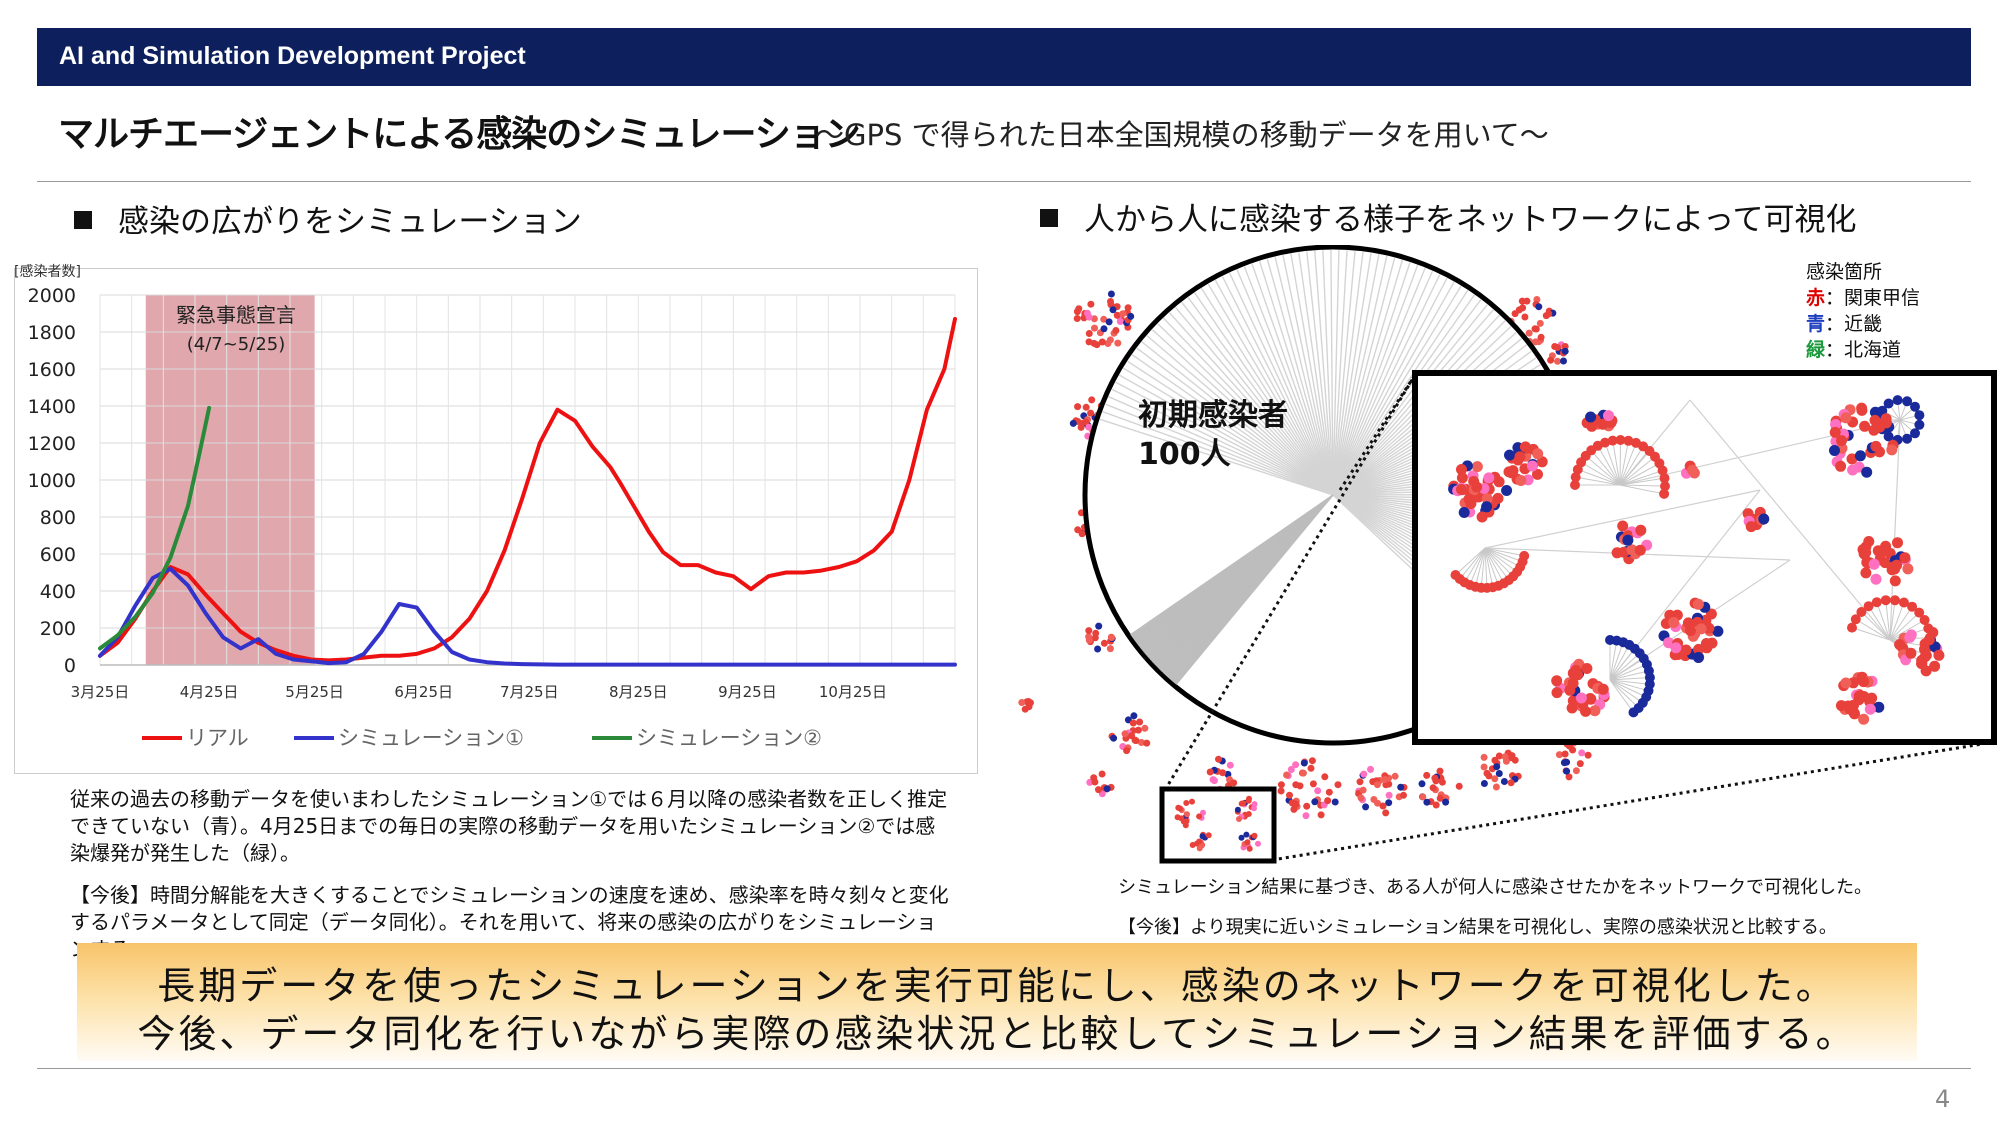 Image resolution: width=2000 pixels, height=1125 pixels. Describe the element at coordinates (638, 692) in the screenshot. I see `x-tick-label: 8月25日` at that location.